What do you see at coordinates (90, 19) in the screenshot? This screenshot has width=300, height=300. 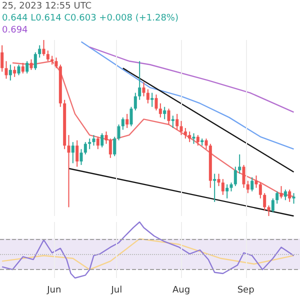 I see `text: 0.644 L0.614 C0.603 +0.008 (+1.28%)` at bounding box center [90, 19].